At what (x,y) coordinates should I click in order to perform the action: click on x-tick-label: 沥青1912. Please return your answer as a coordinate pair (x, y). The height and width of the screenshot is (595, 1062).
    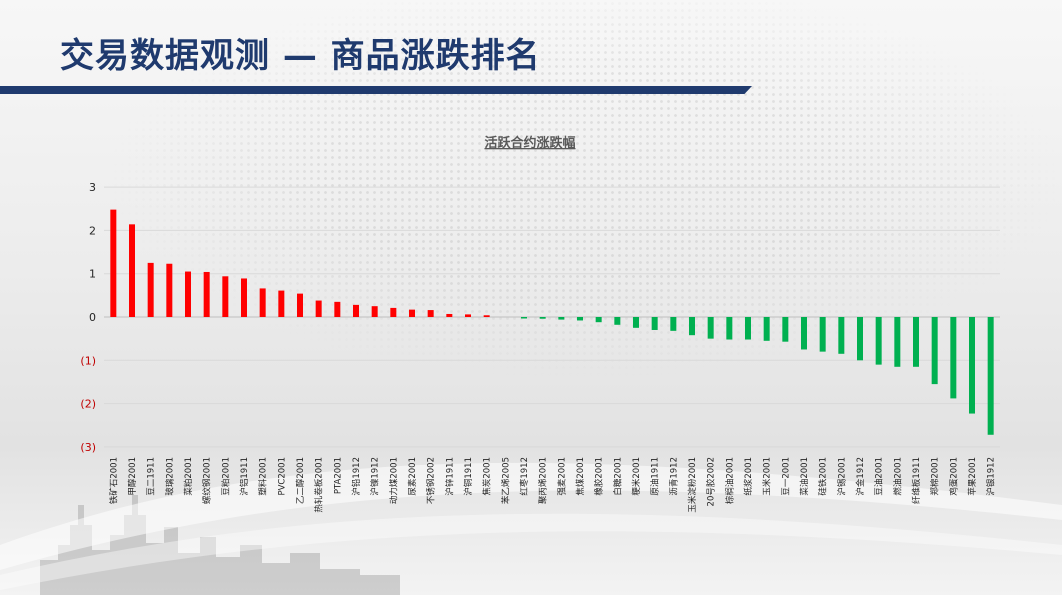
    Looking at the image, I should click on (673, 476).